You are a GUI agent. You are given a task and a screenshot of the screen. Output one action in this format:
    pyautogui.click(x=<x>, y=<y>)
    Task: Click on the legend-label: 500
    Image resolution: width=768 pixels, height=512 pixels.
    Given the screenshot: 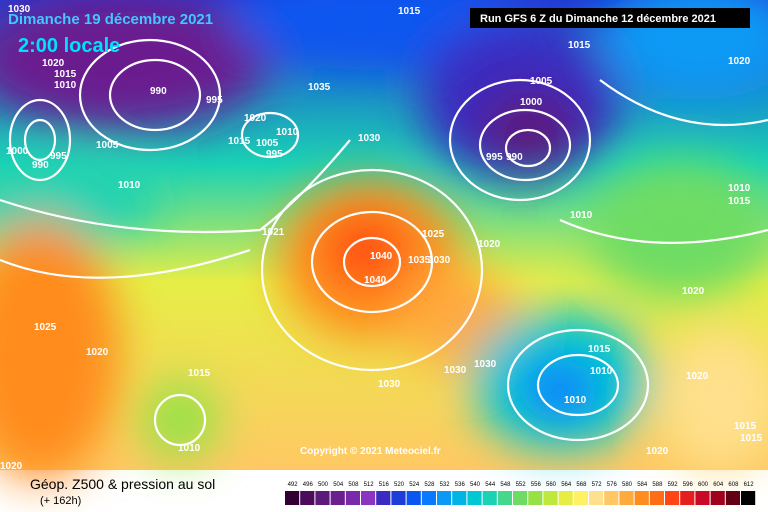 What is the action you would take?
    pyautogui.click(x=323, y=485)
    